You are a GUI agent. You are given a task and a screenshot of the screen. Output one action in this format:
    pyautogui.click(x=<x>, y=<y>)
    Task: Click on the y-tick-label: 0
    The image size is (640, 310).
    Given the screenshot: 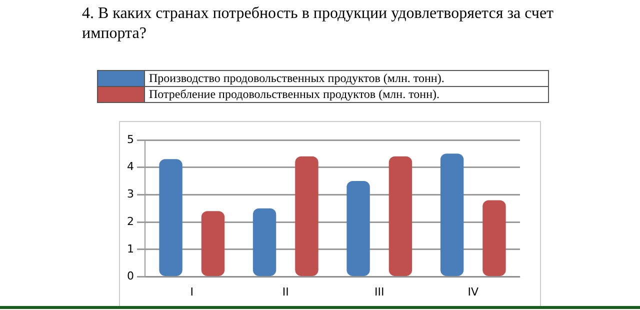 What is the action you would take?
    pyautogui.click(x=130, y=276)
    